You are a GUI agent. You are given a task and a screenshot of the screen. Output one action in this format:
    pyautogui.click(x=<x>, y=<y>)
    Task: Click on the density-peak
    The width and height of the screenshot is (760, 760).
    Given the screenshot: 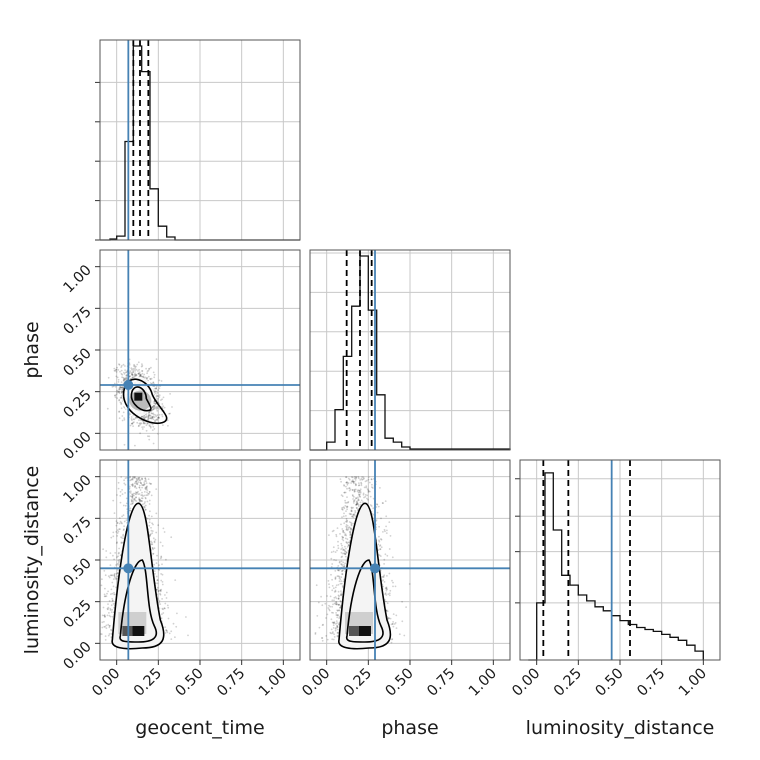 What is the action you would take?
    pyautogui.click(x=138, y=631)
    